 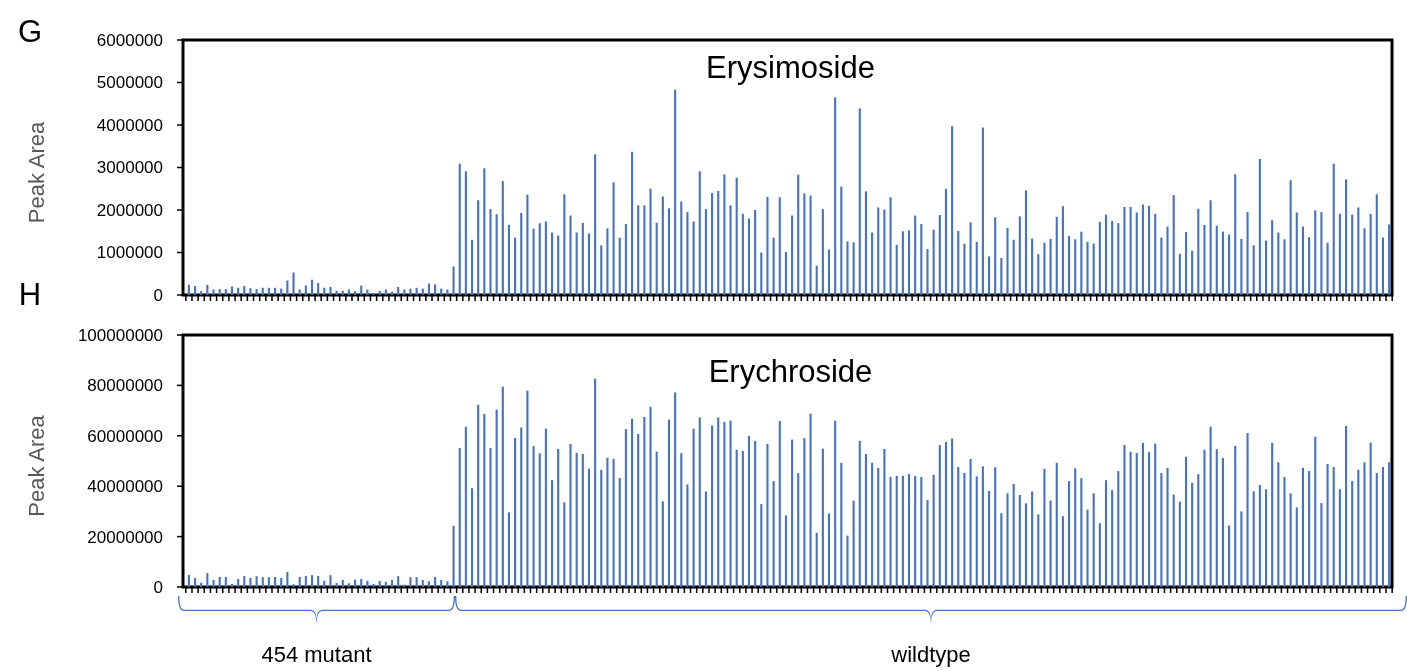 I want to click on text: wildtype, so click(x=930, y=654).